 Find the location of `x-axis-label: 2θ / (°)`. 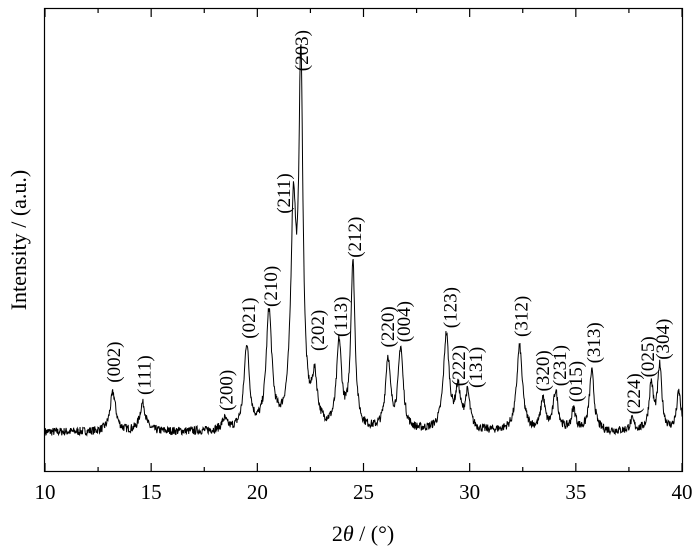

x-axis-label: 2θ / (°) is located at coordinates (363, 533).